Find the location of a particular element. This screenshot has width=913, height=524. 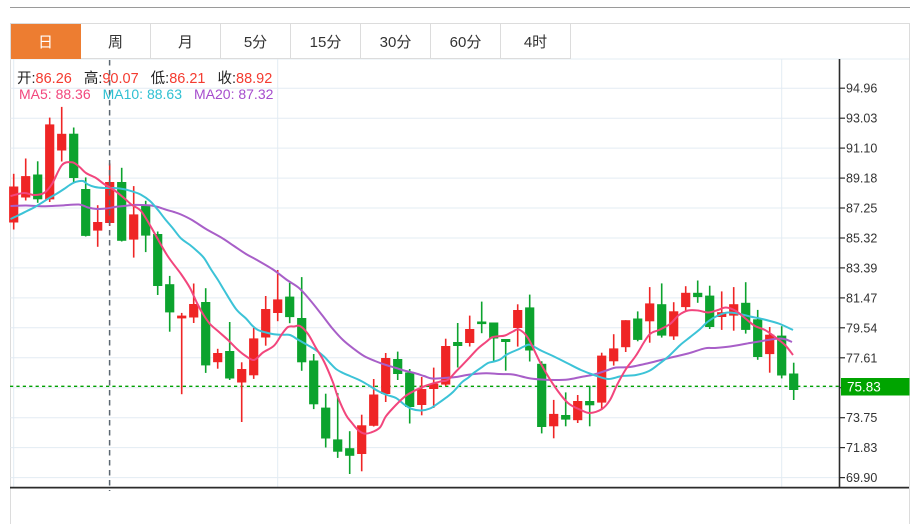

svg-text: 94.96 is located at coordinates (861, 89).